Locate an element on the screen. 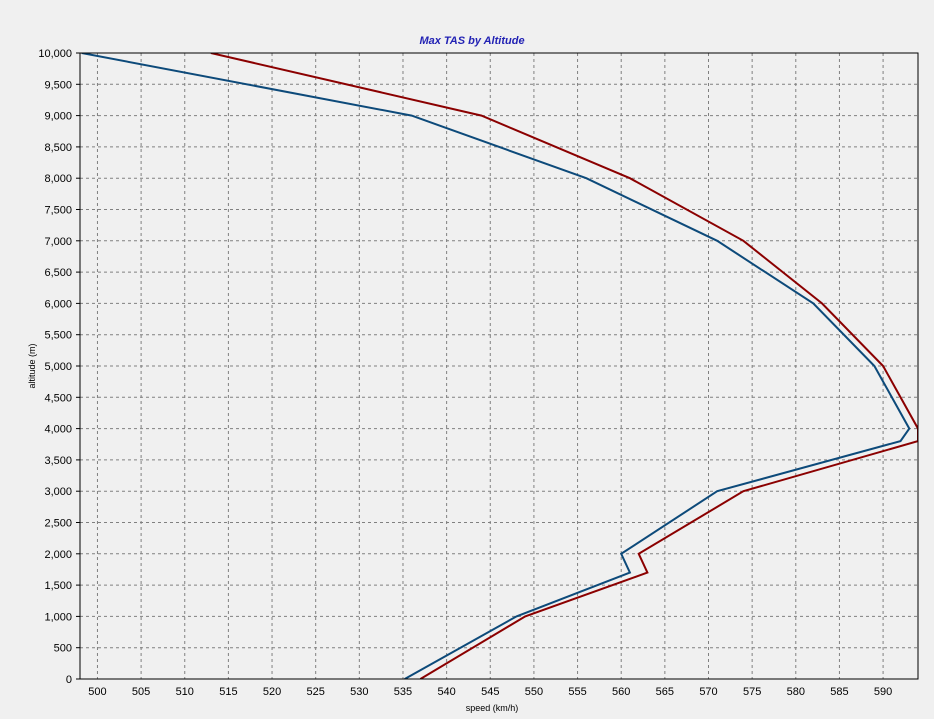 This screenshot has height=719, width=934. y-tick-label: 1,000 is located at coordinates (58, 617).